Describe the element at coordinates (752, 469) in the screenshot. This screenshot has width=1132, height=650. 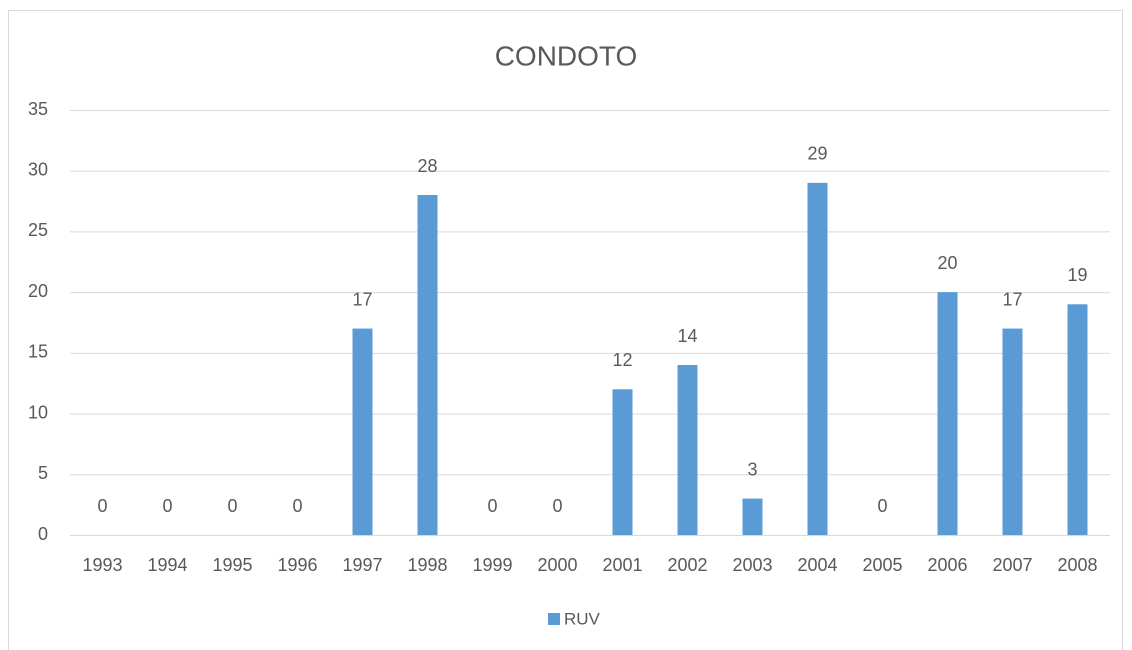
I see `data-label: 3` at that location.